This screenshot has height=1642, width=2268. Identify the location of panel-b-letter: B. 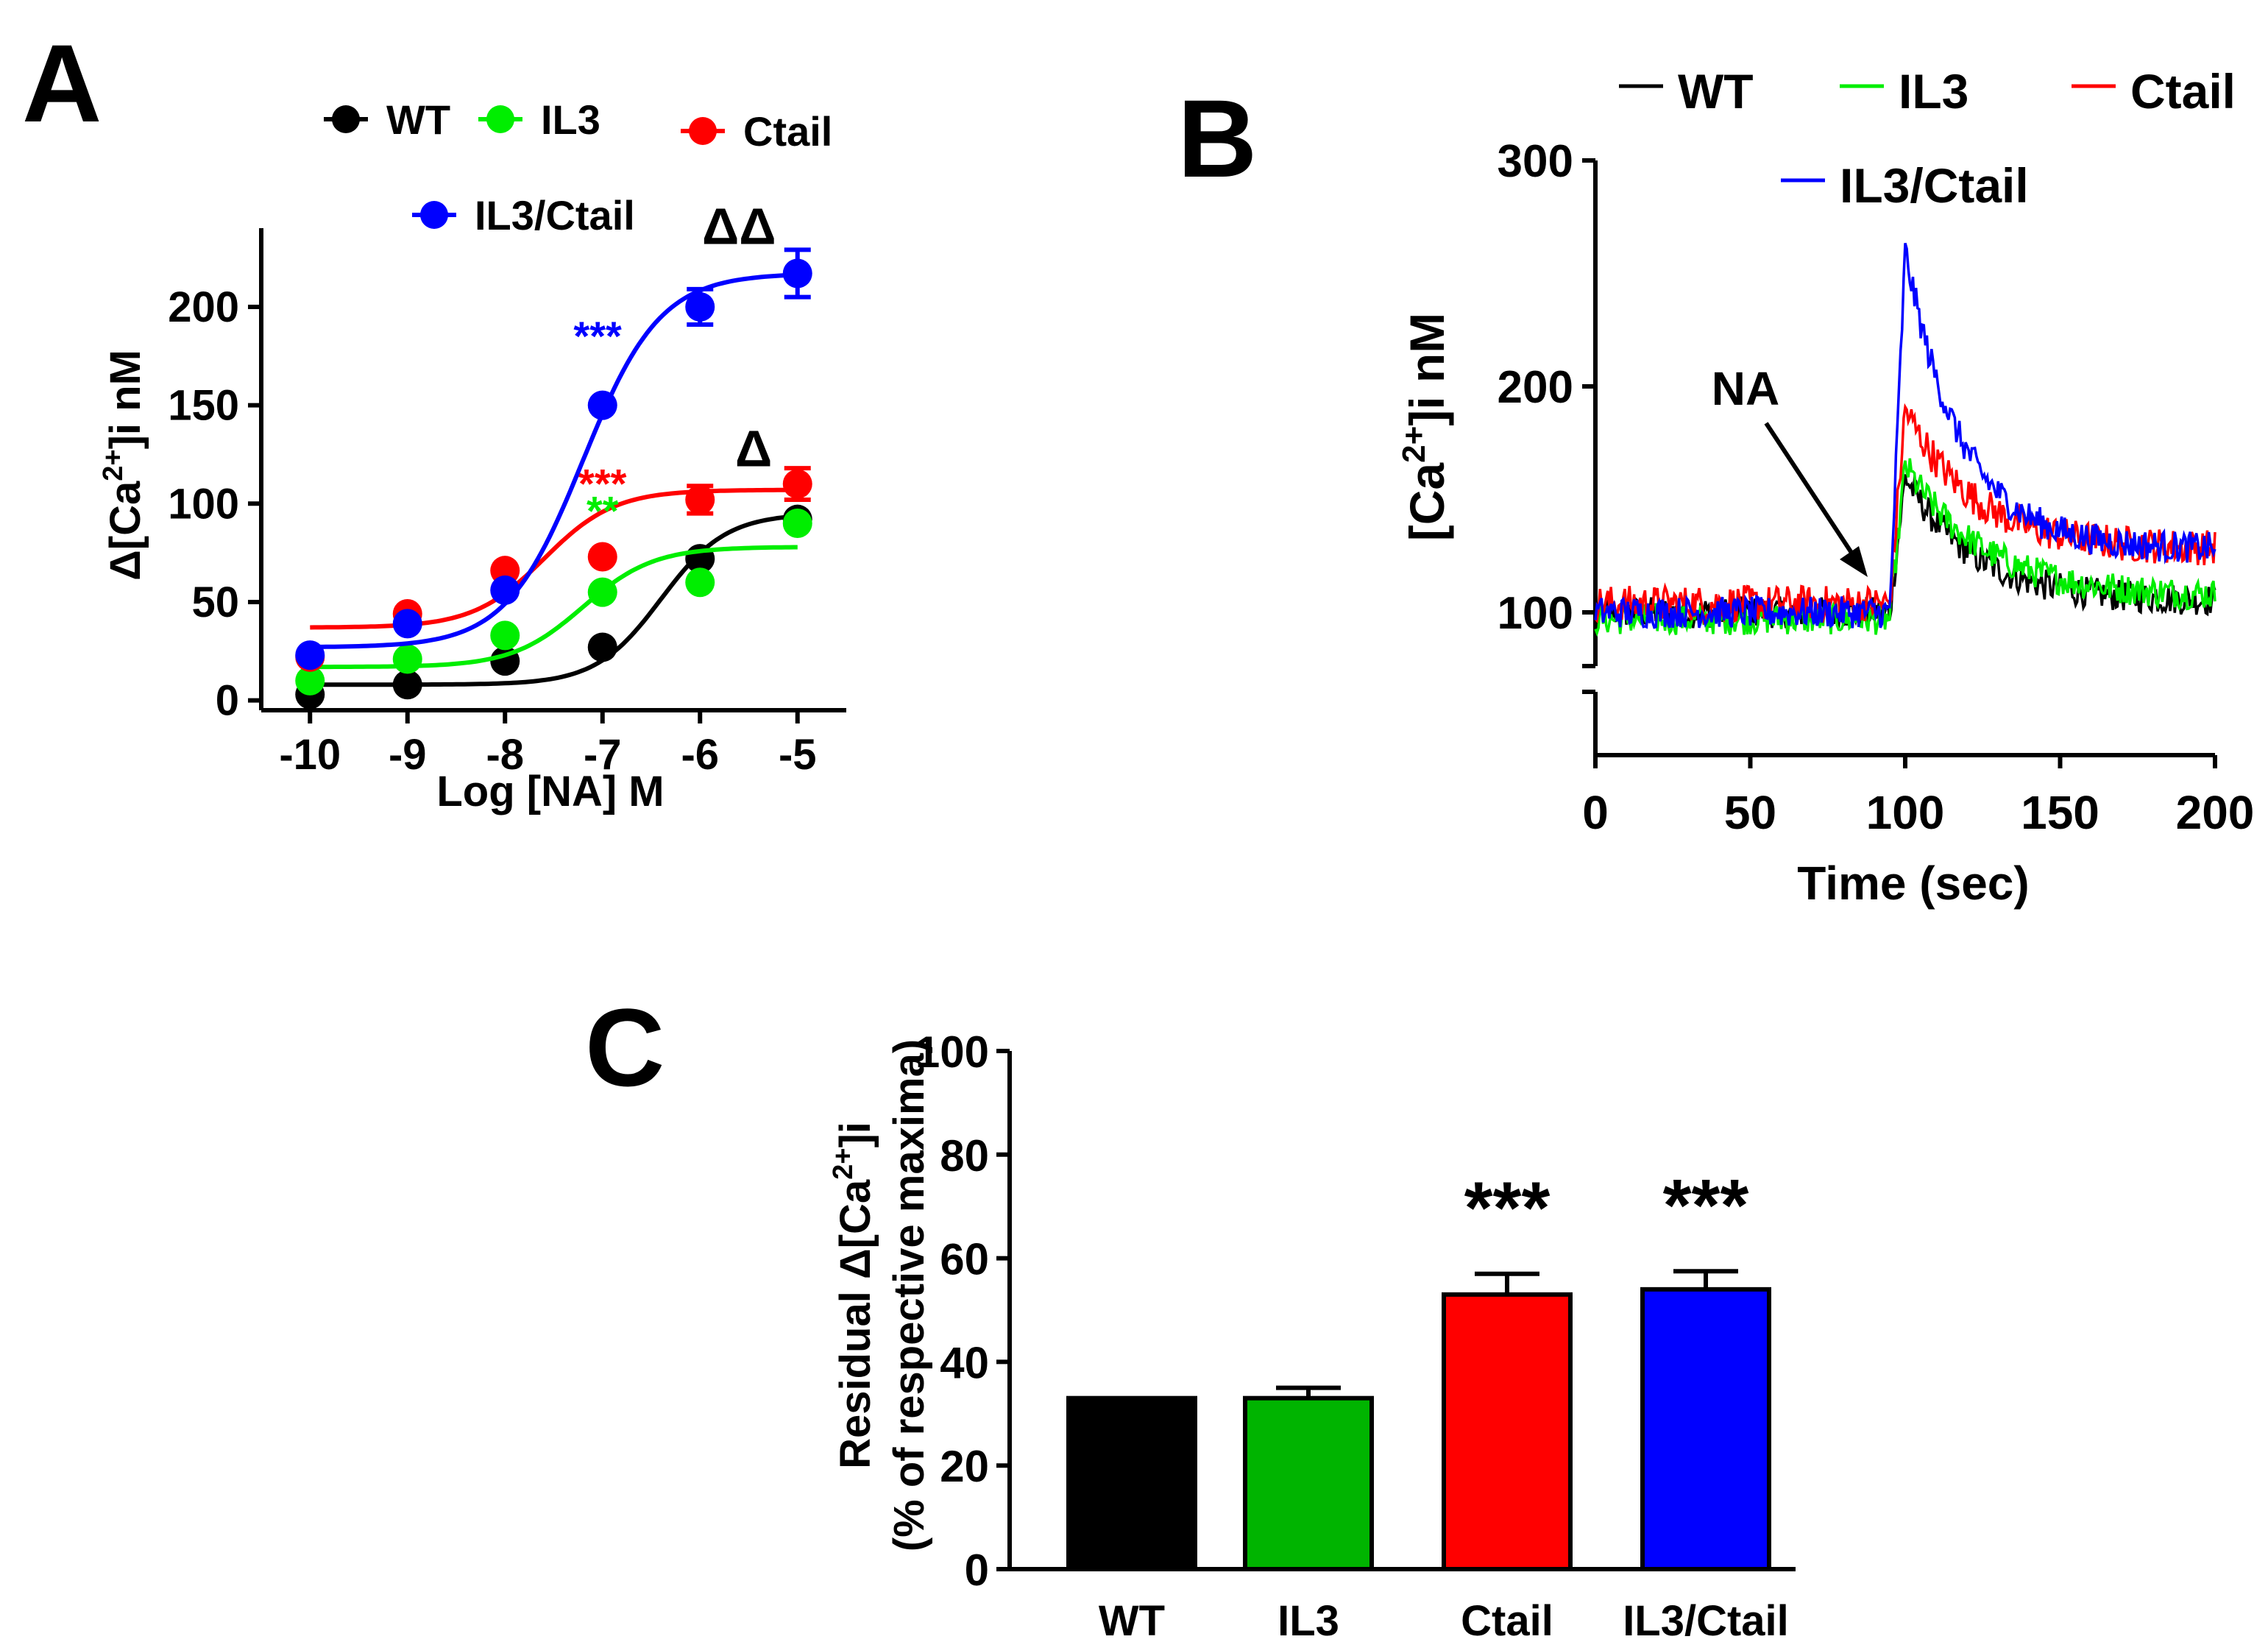
(1217, 138).